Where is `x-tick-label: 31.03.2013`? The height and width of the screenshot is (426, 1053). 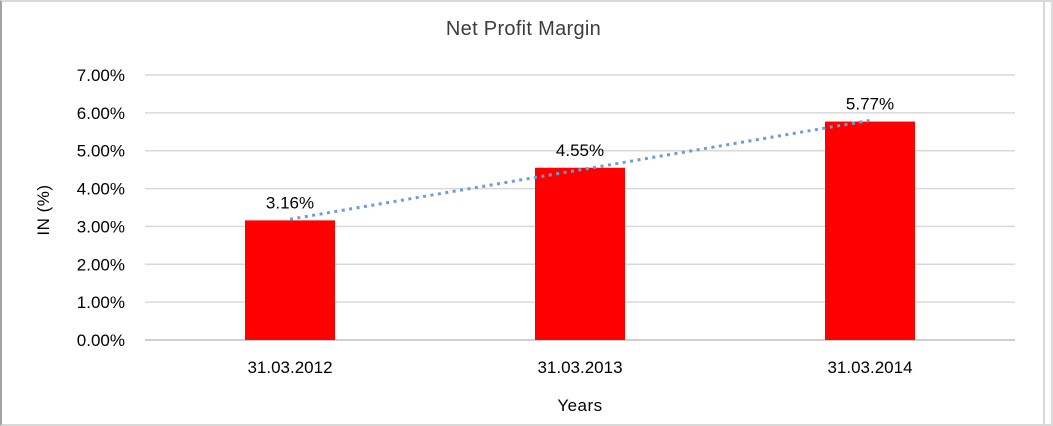 x-tick-label: 31.03.2013 is located at coordinates (579, 367).